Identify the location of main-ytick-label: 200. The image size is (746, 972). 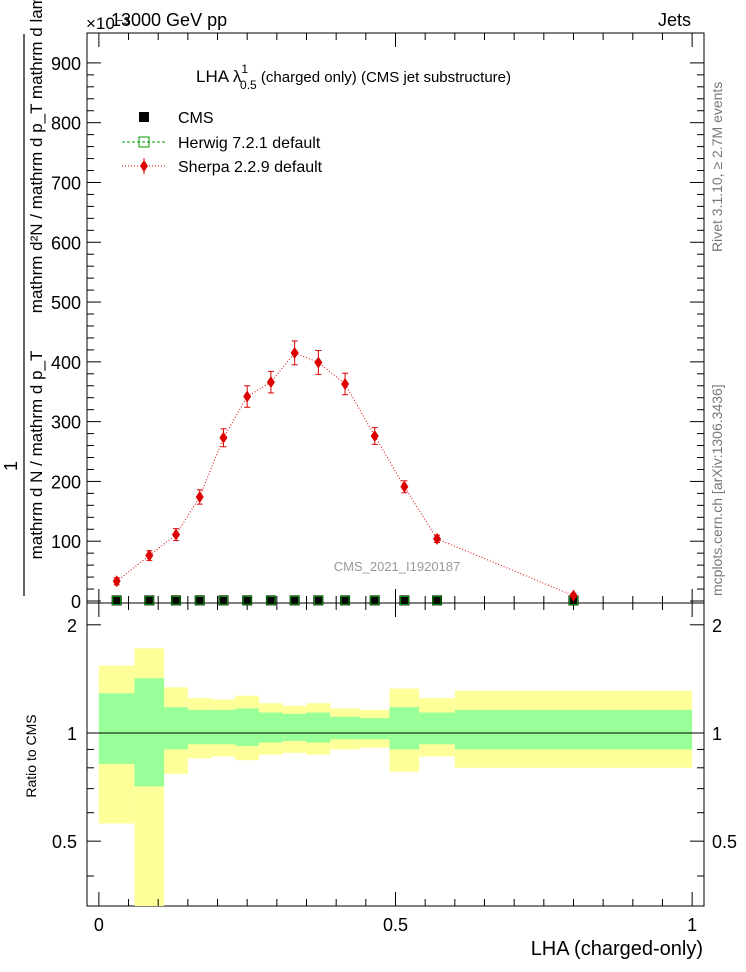
(66, 482).